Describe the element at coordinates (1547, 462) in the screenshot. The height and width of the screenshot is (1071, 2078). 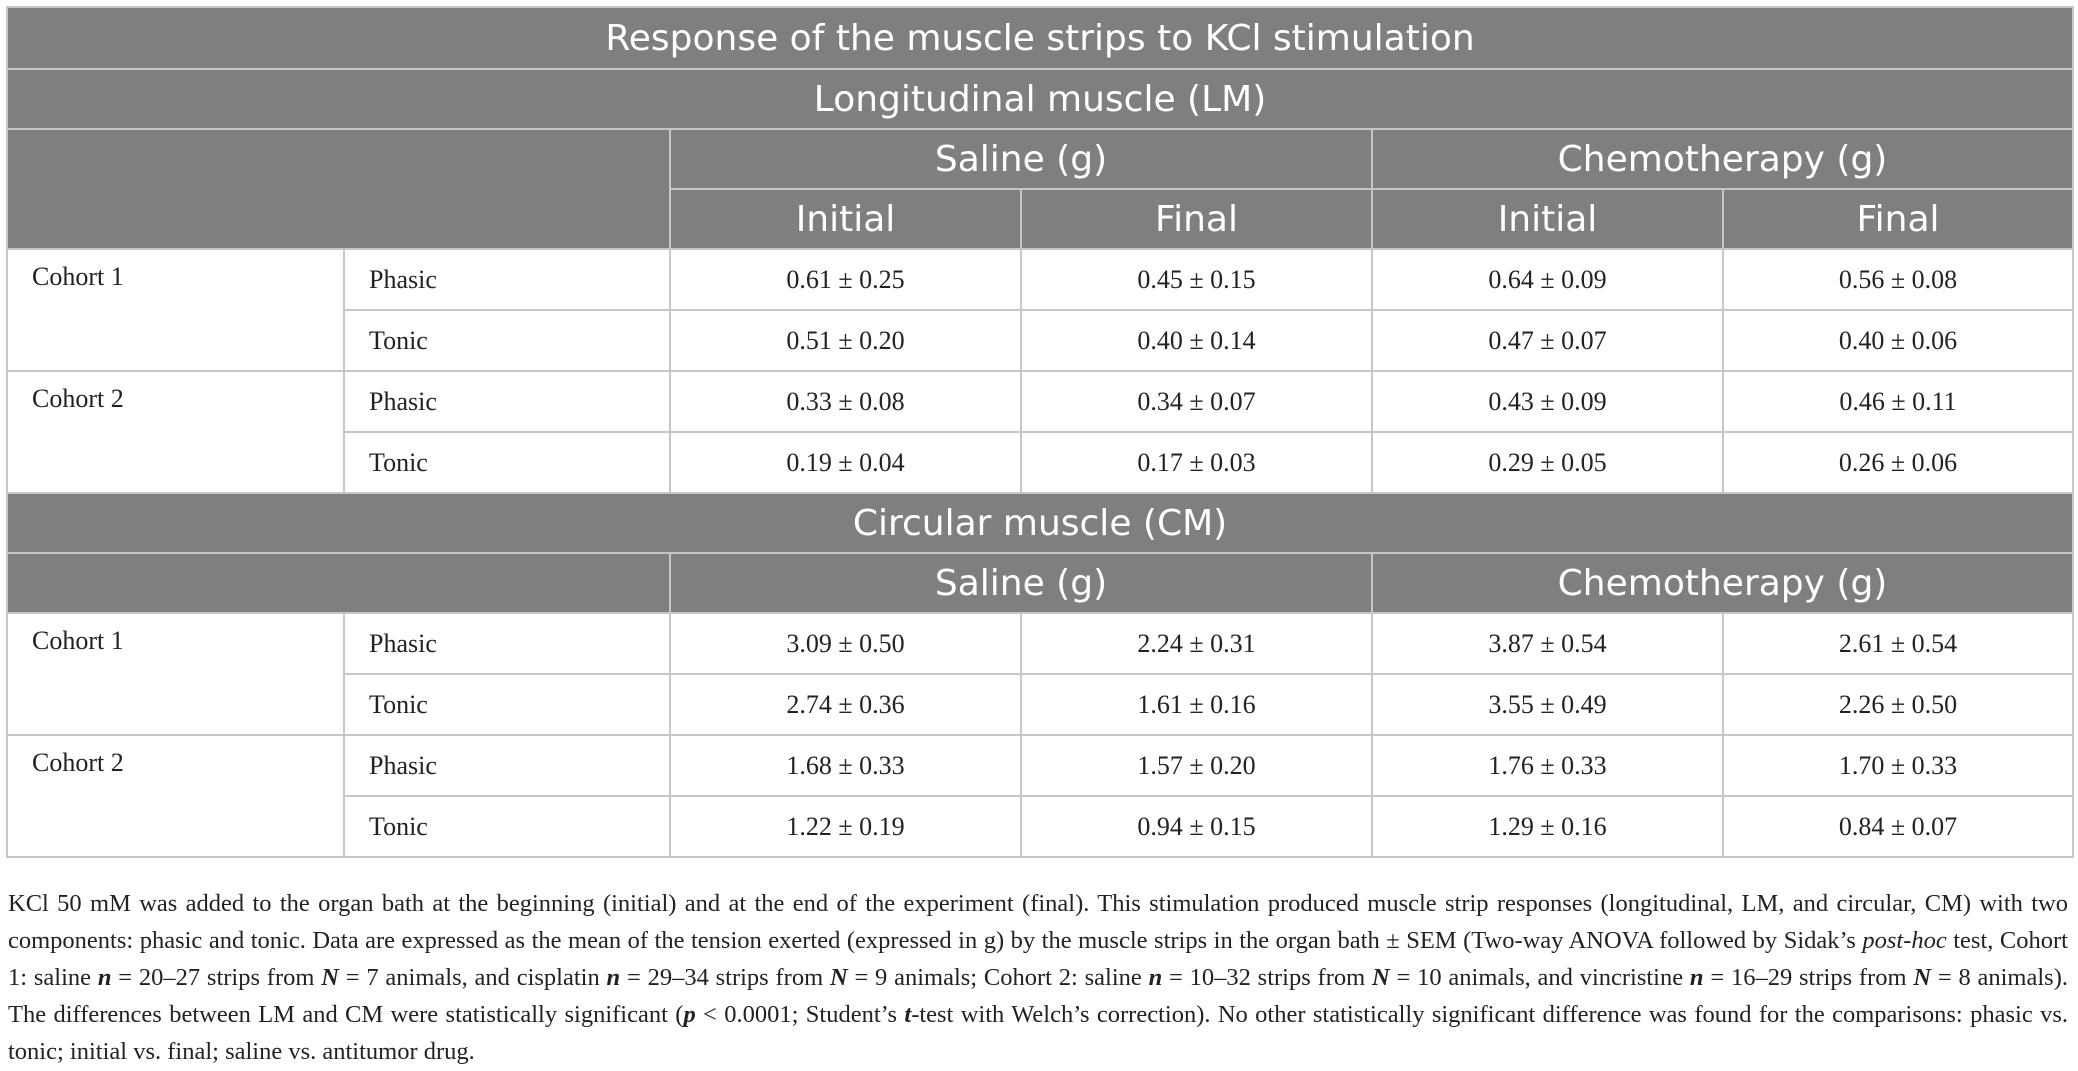
I see `value-cell: 0.29 ± 0.05` at that location.